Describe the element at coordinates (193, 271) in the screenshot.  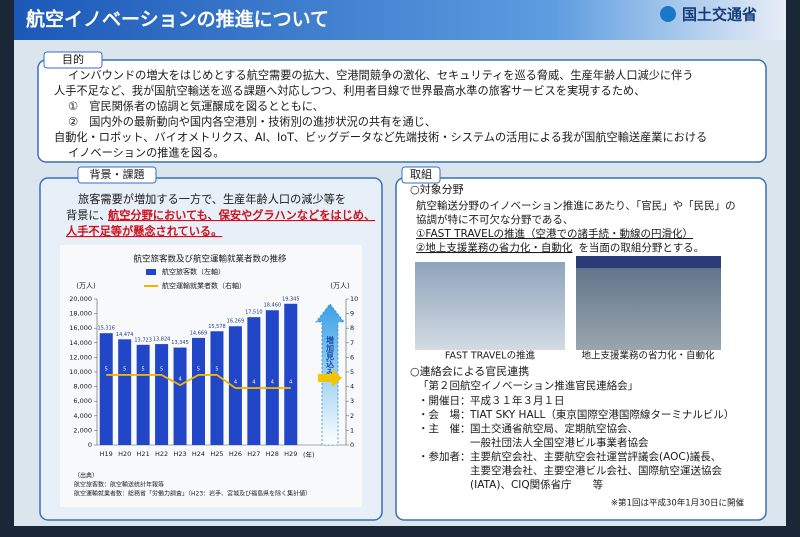
I see `legend-label: 航空旅客数（左軸）` at that location.